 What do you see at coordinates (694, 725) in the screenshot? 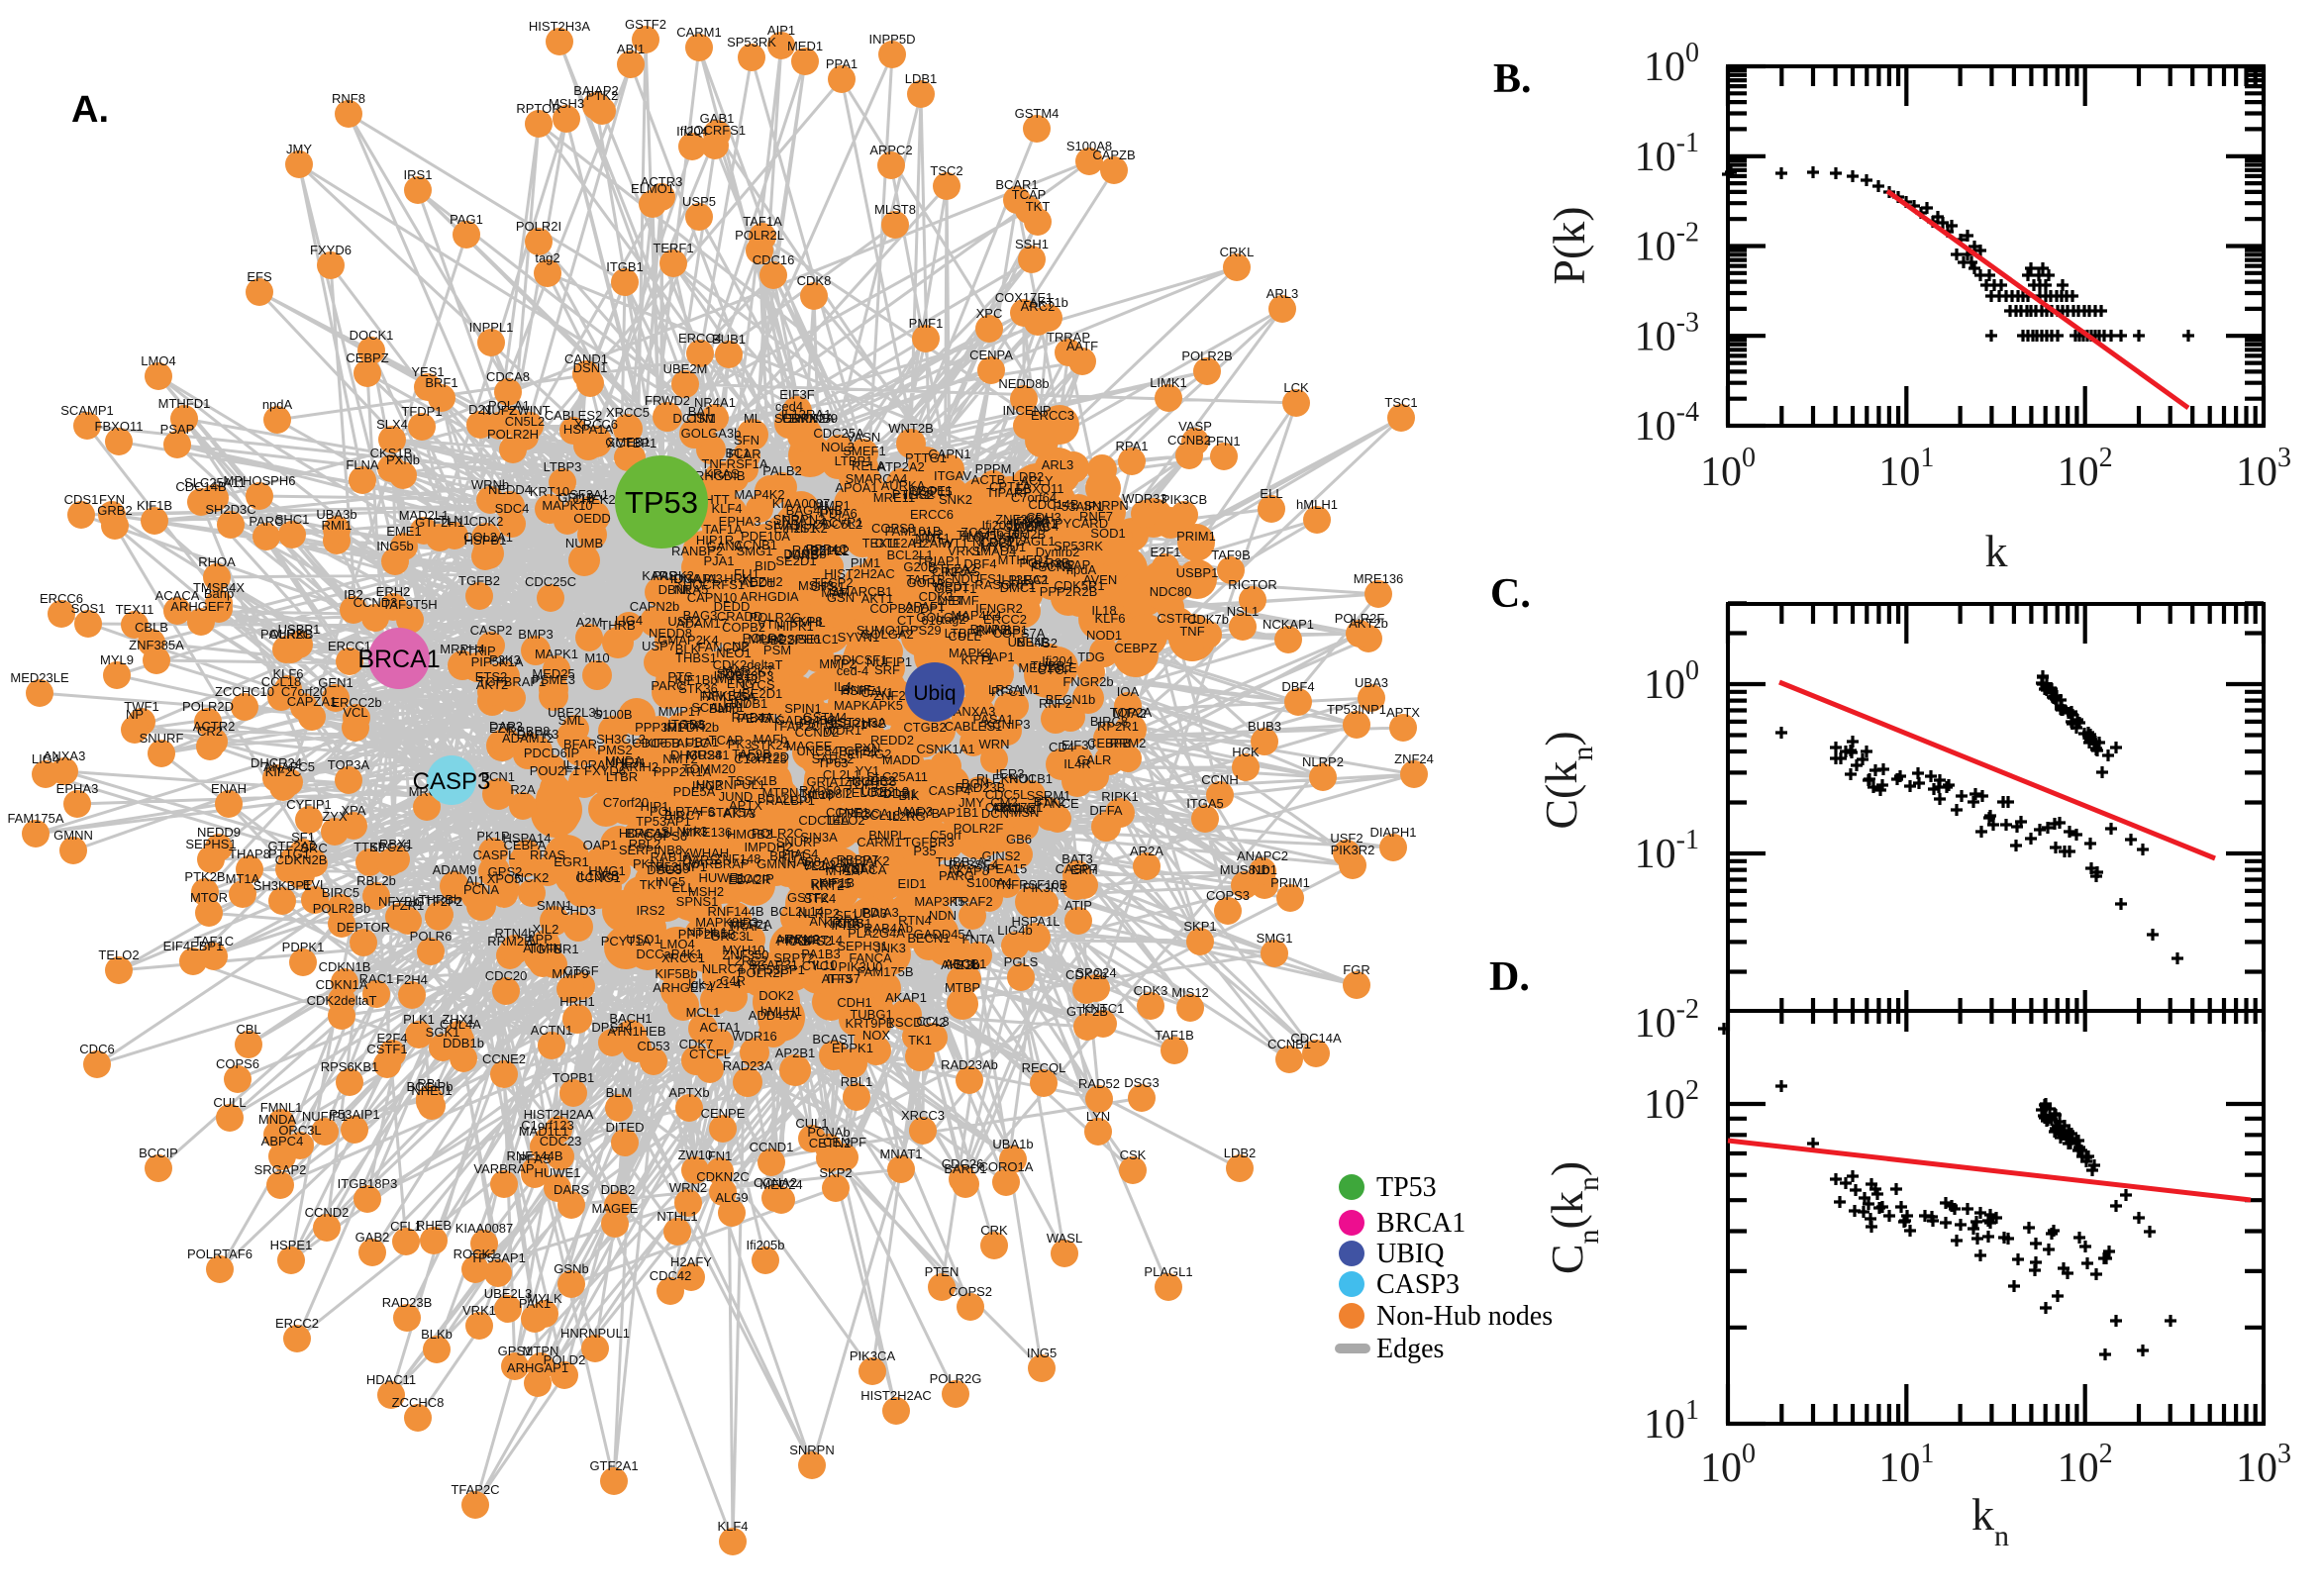
I see `svg-text: TX5` at bounding box center [694, 725].